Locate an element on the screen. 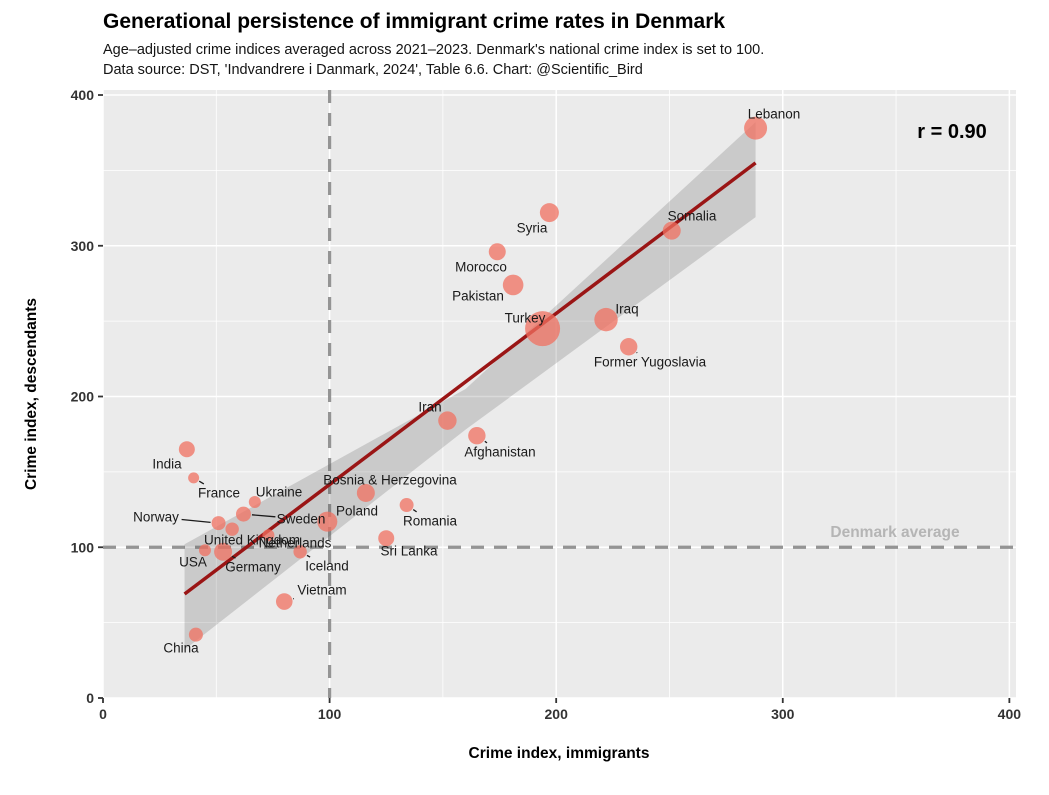 This screenshot has height=795, width=1049. country-label-iran: Iran is located at coordinates (429, 407).